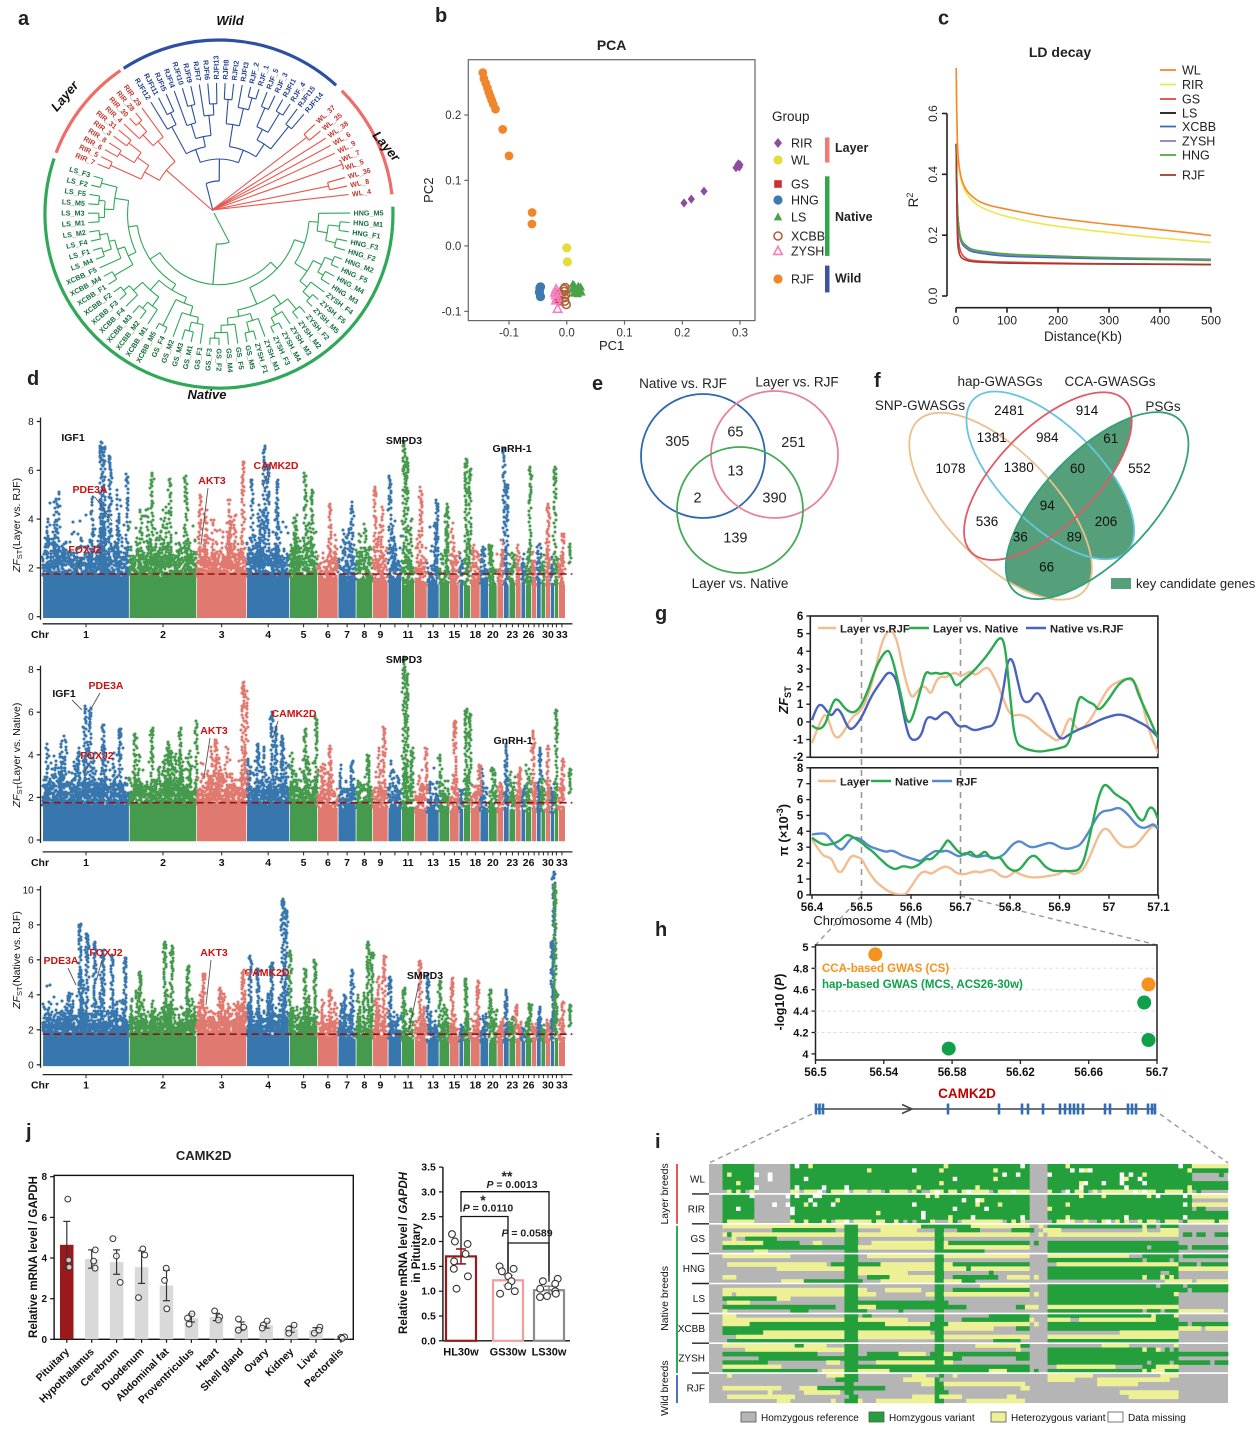 This screenshot has width=1260, height=1433. What do you see at coordinates (885, 969) in the screenshot?
I see `svg-text: CCA-based GWAS (CS)` at bounding box center [885, 969].